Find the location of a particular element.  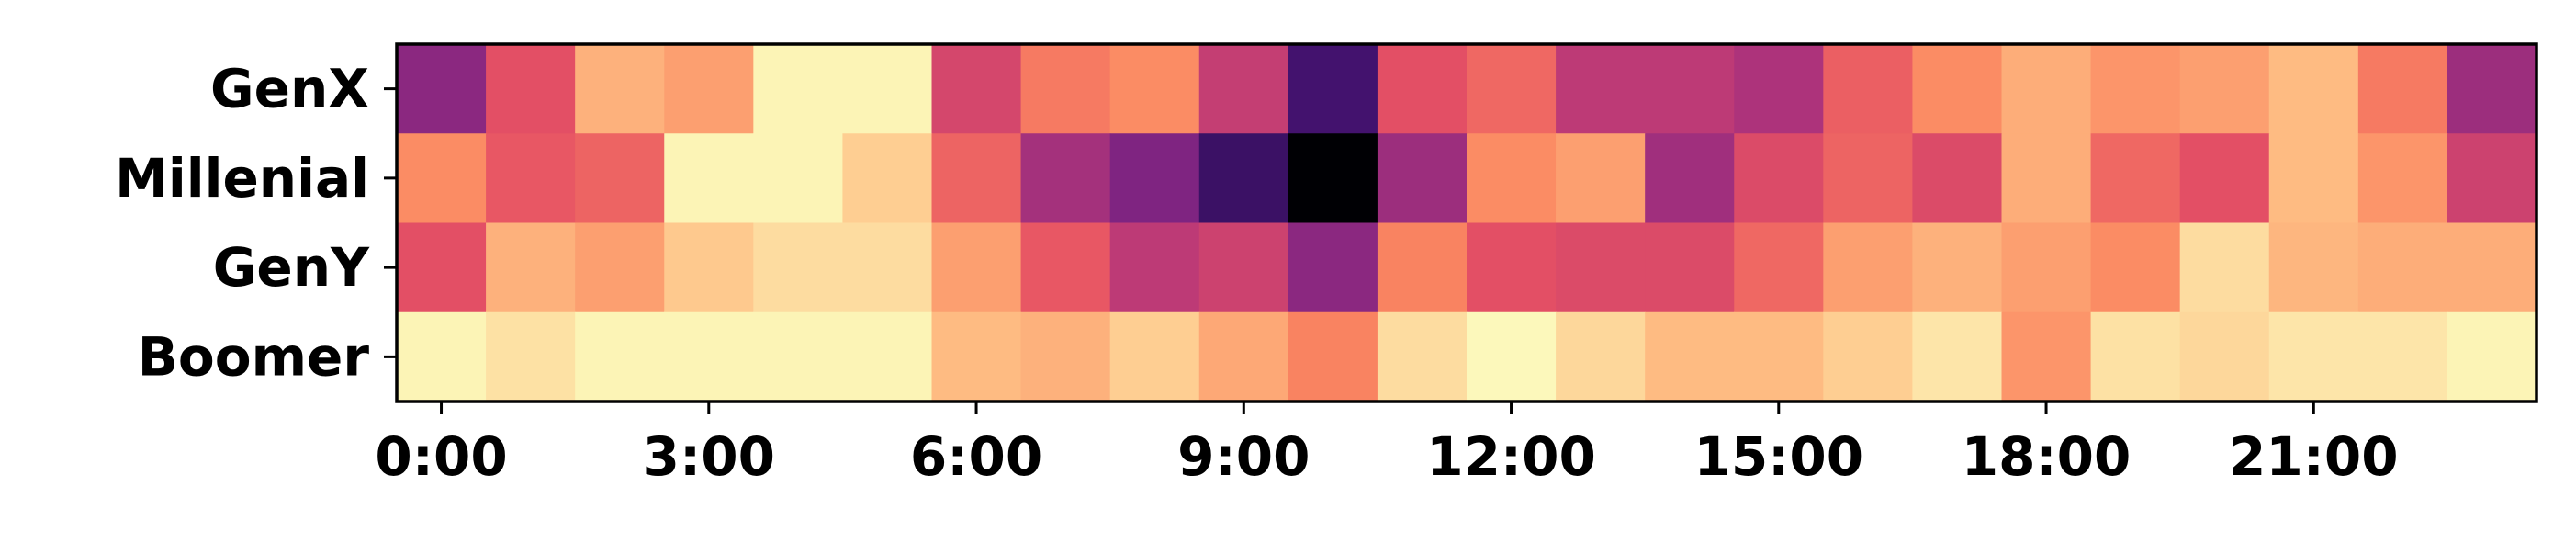

y-axis: GenX Millenial GenY Boomer is located at coordinates (256, 223).